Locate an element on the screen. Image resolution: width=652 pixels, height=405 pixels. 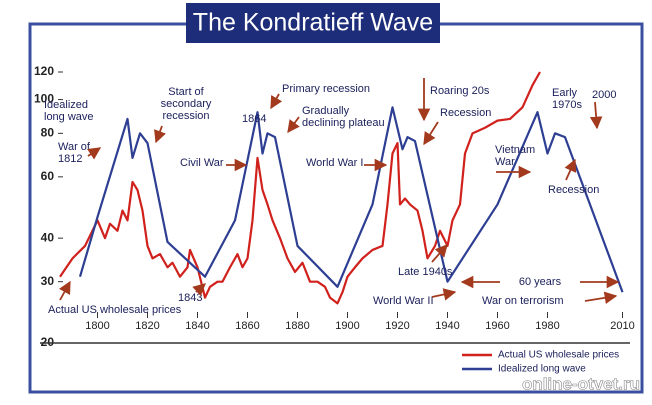
annotation: Actual US wholesale prices is located at coordinates (115, 310).